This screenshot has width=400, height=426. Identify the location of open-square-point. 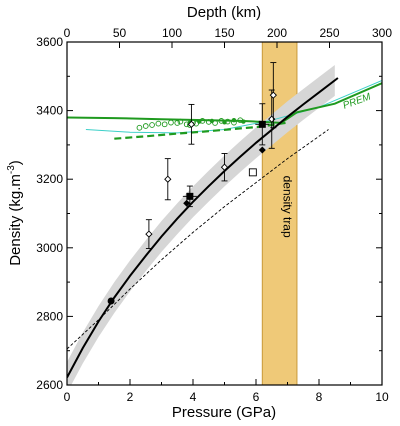
(252, 172).